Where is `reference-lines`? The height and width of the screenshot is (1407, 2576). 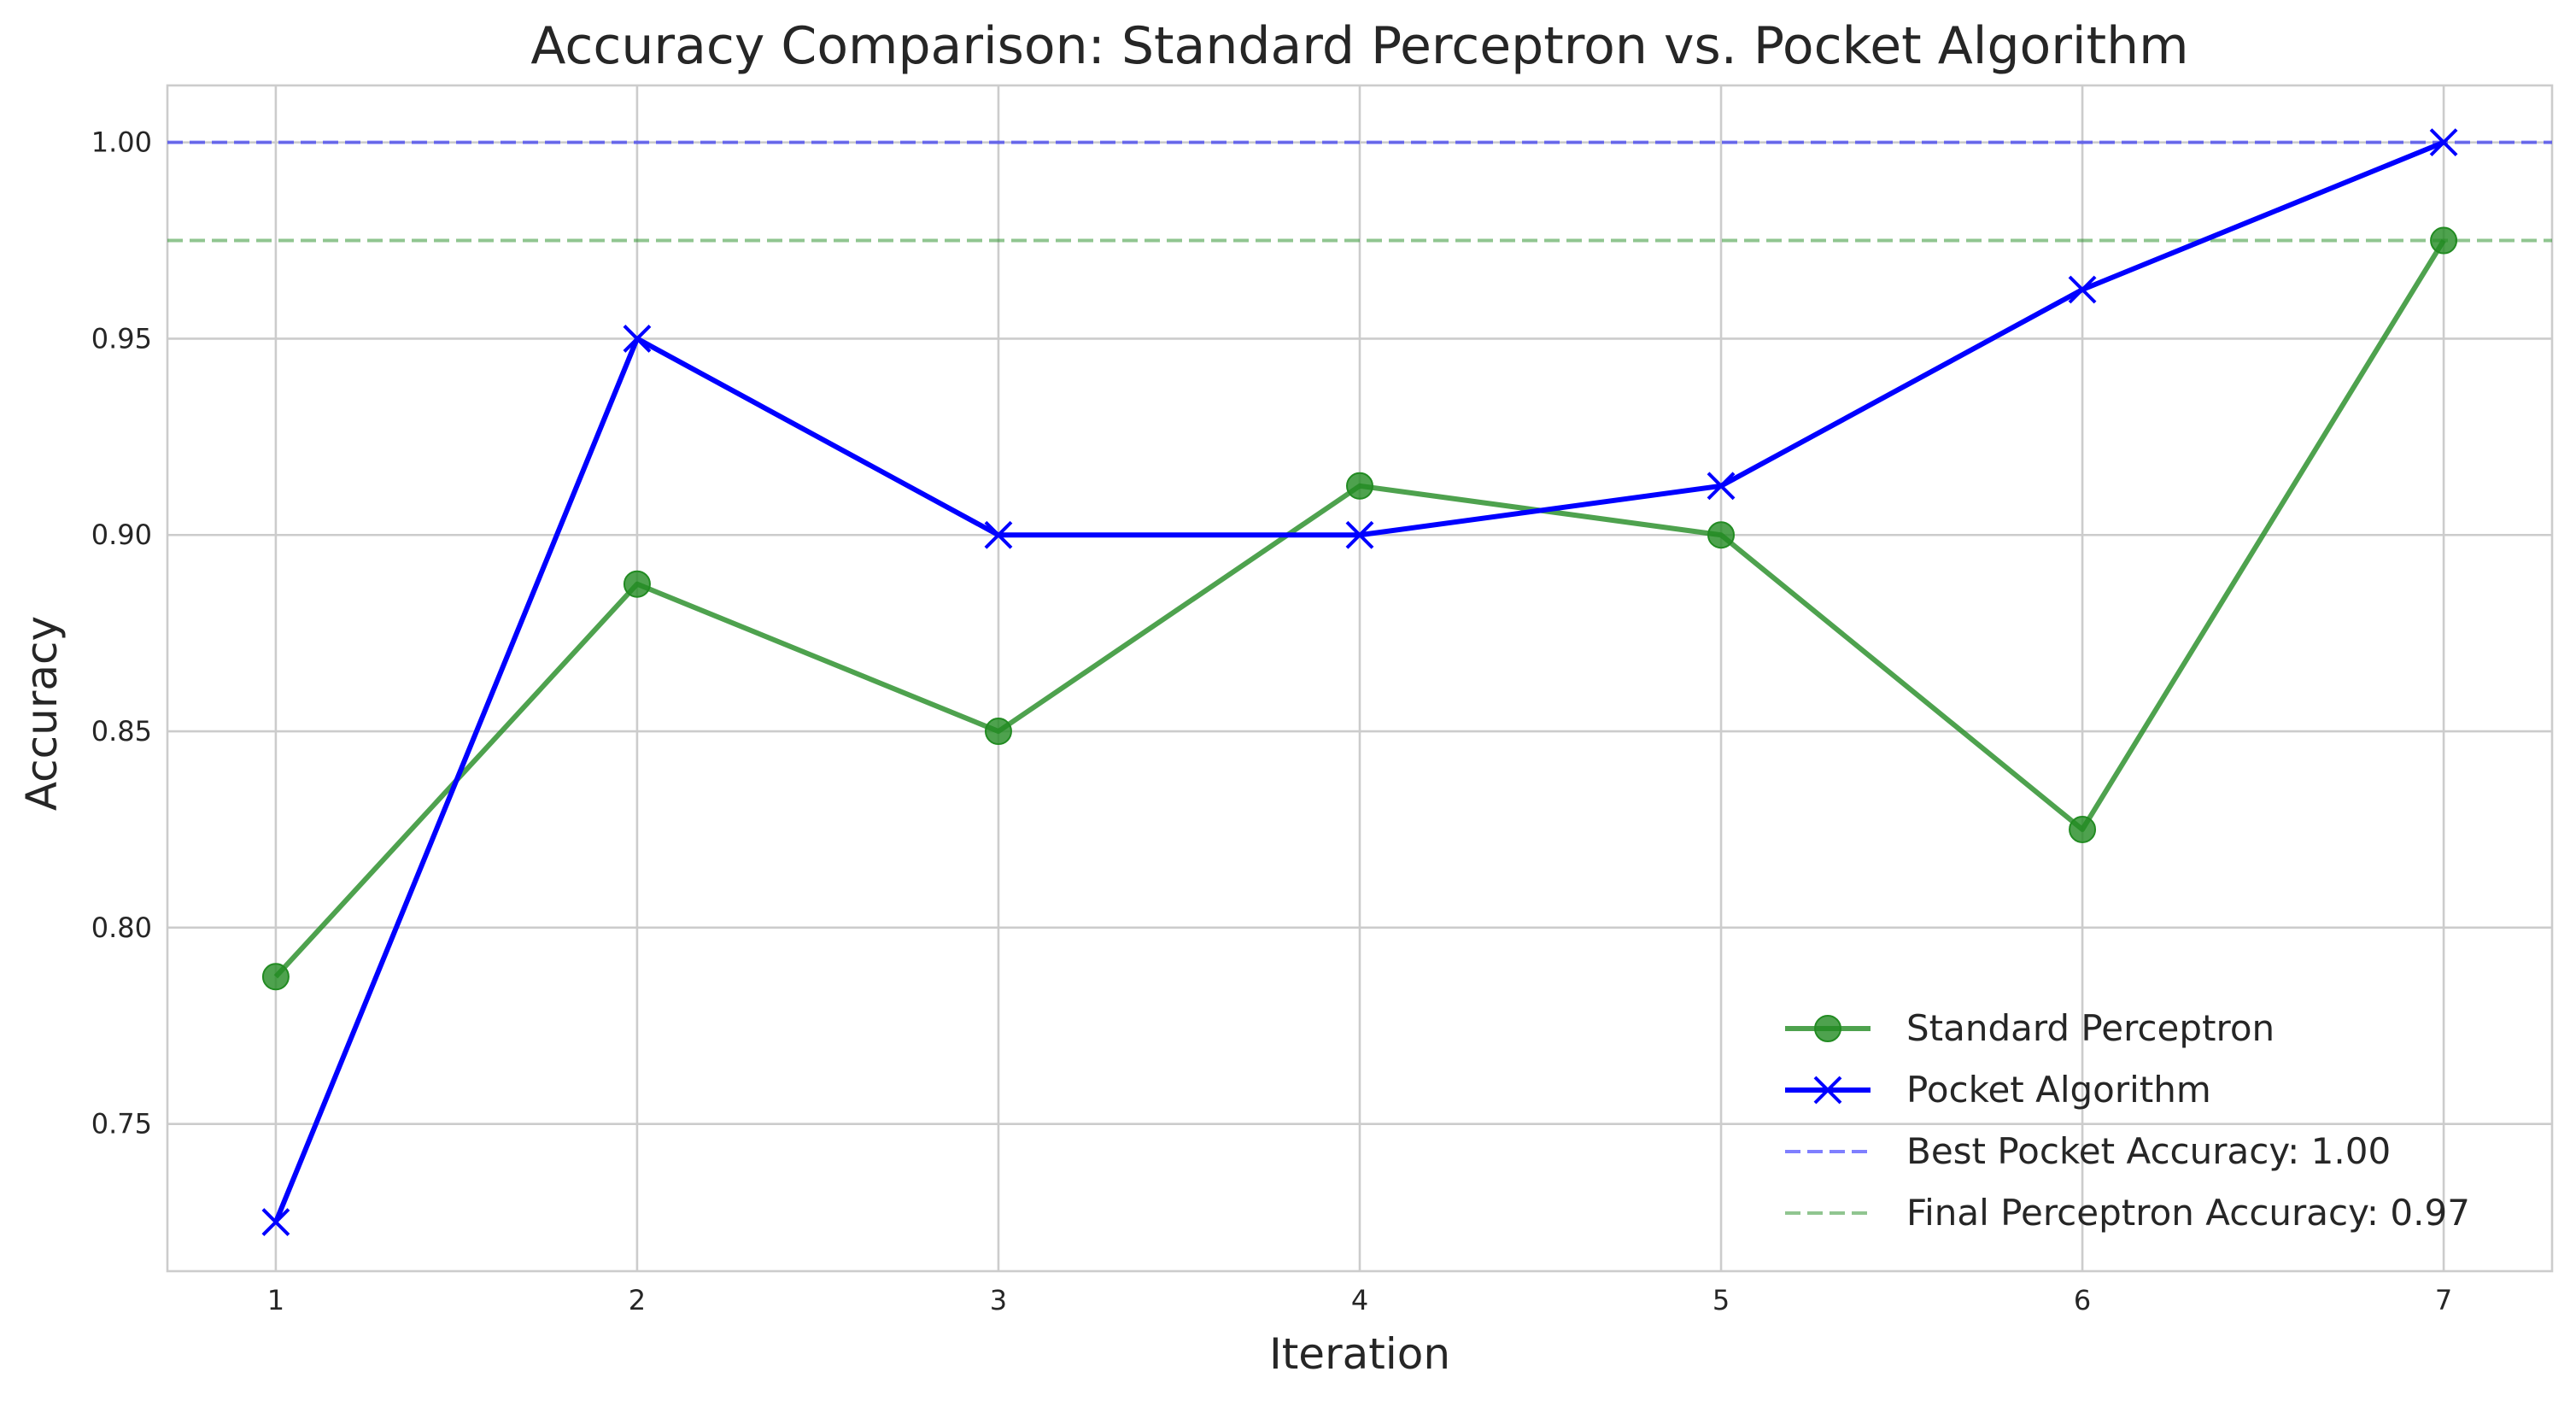
reference-lines is located at coordinates (1359, 191).